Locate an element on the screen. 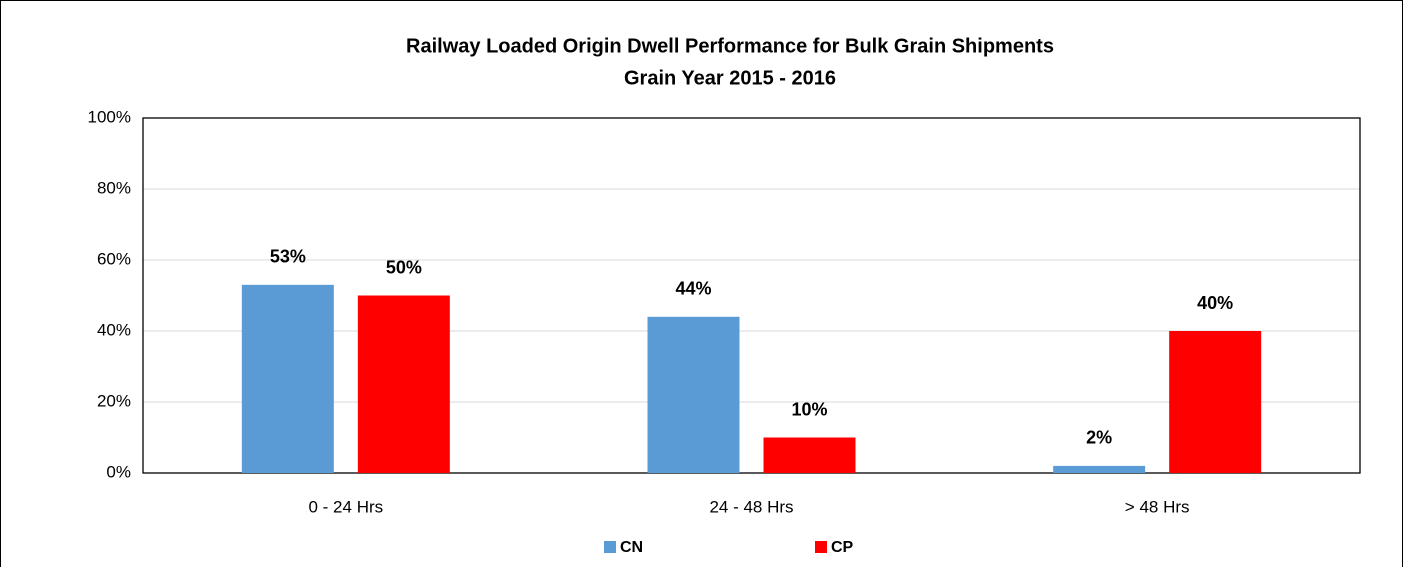  value-label: 44% is located at coordinates (693, 289).